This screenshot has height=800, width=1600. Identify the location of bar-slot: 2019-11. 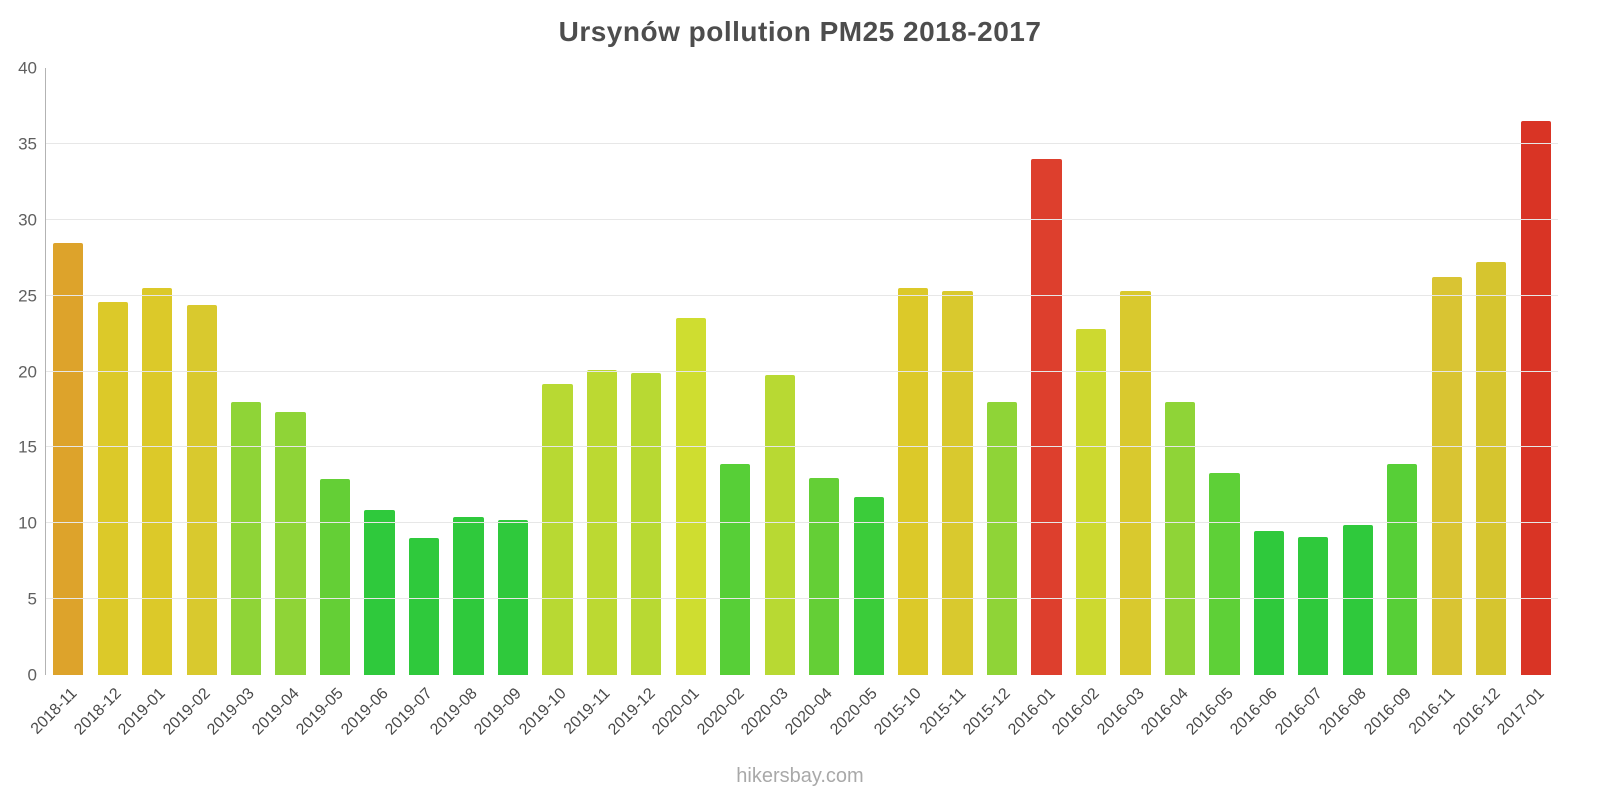
(592, 403).